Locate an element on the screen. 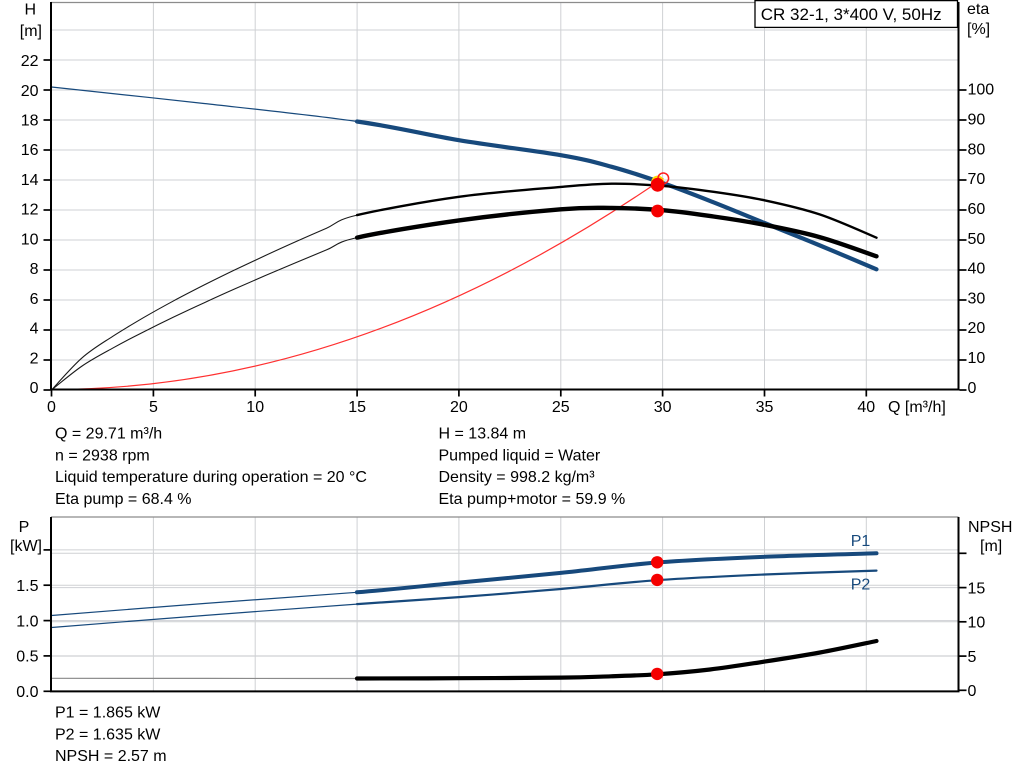  svg-text: Pumped liquid = Water is located at coordinates (520, 455).